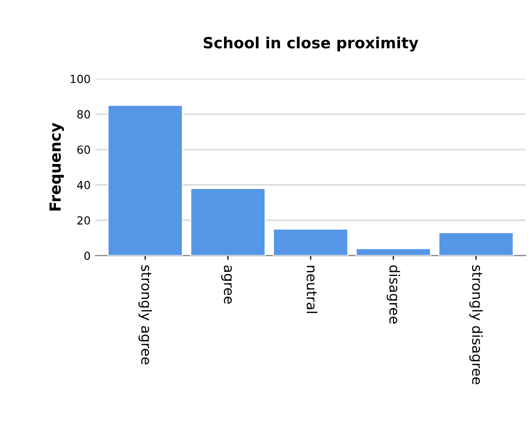 Image resolution: width=531 pixels, height=426 pixels. I want to click on y-tick-label: 100, so click(80, 79).